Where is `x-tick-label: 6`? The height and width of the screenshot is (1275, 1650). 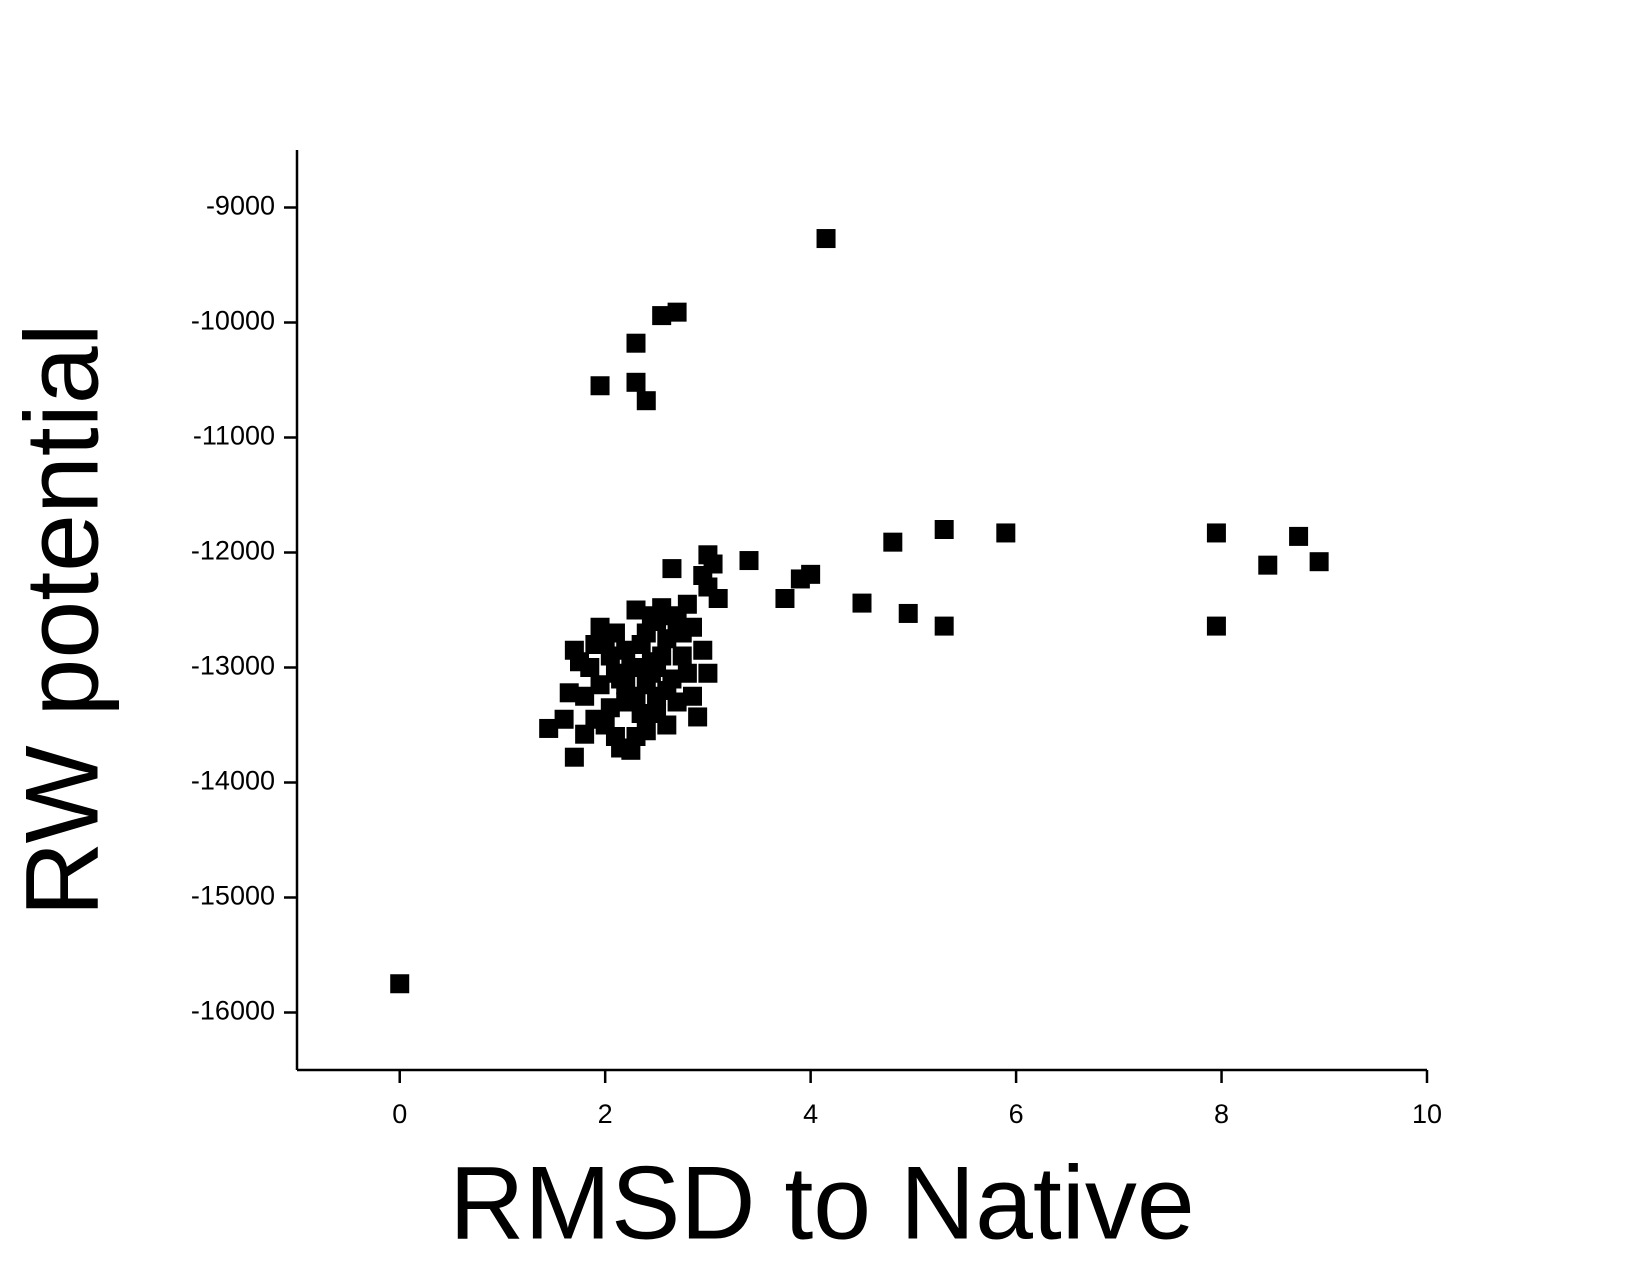
x-tick-label: 6 is located at coordinates (1016, 1114).